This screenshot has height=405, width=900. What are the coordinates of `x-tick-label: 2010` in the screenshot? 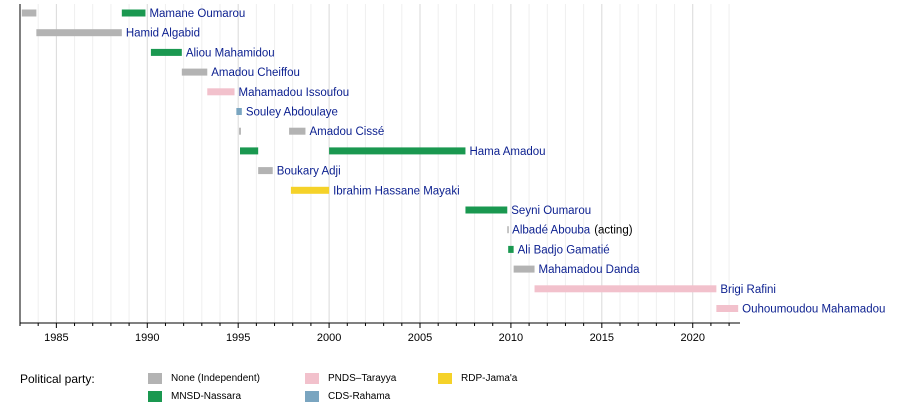 It's located at (511, 338).